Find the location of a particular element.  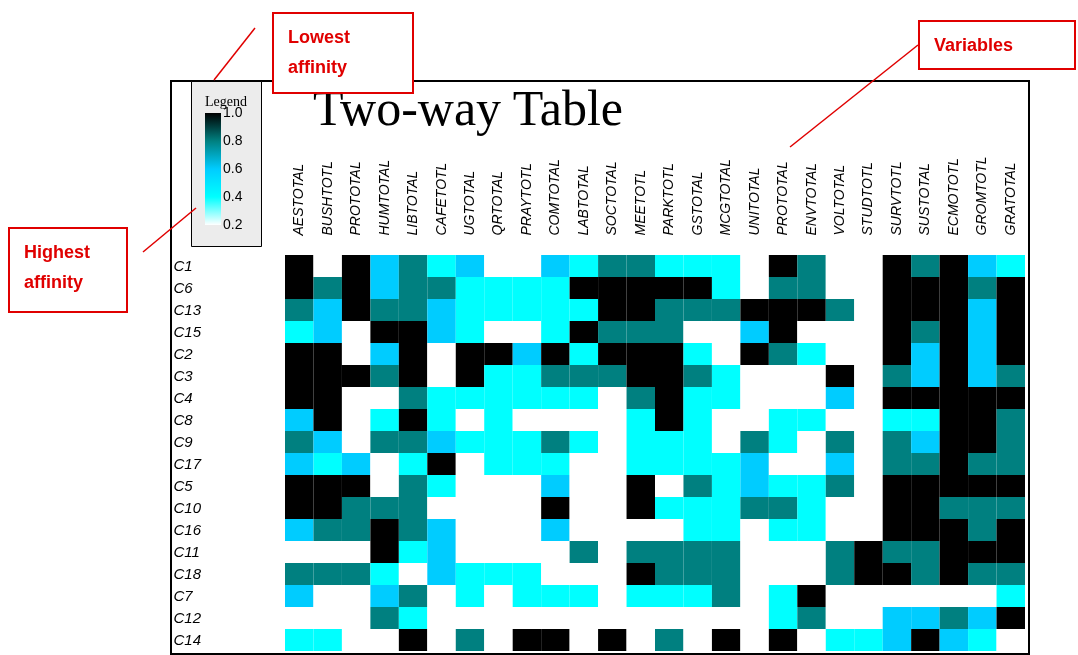

chart-title: Two-way Table is located at coordinates (468, 107).